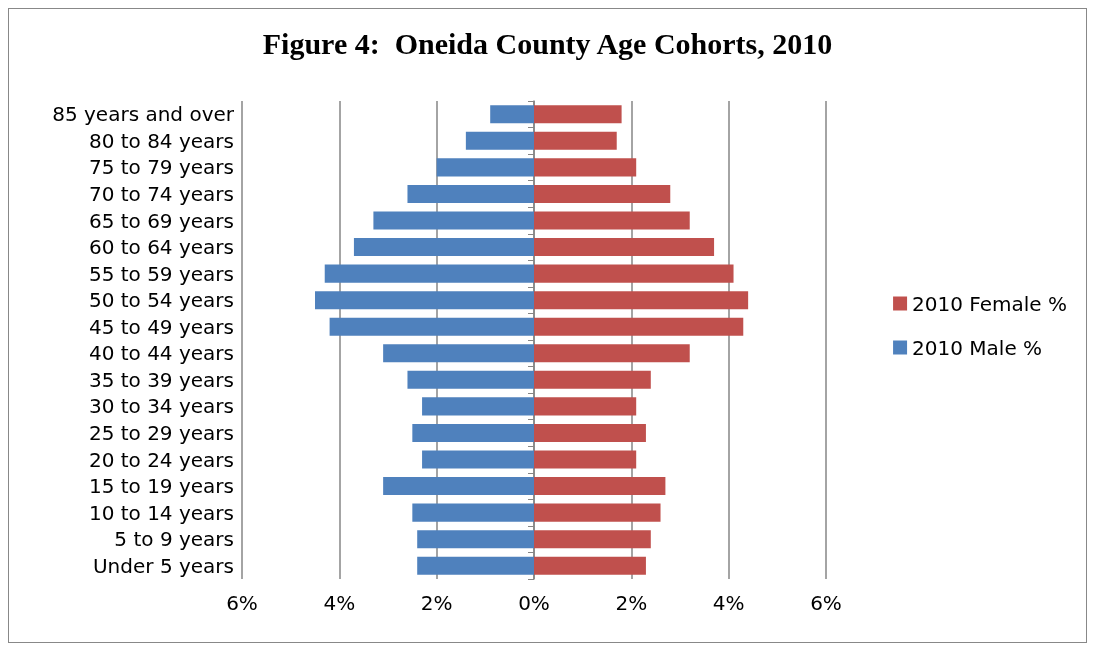 This screenshot has width=1097, height=653. I want to click on y-tick-label: 70 to 74 years, so click(161, 193).